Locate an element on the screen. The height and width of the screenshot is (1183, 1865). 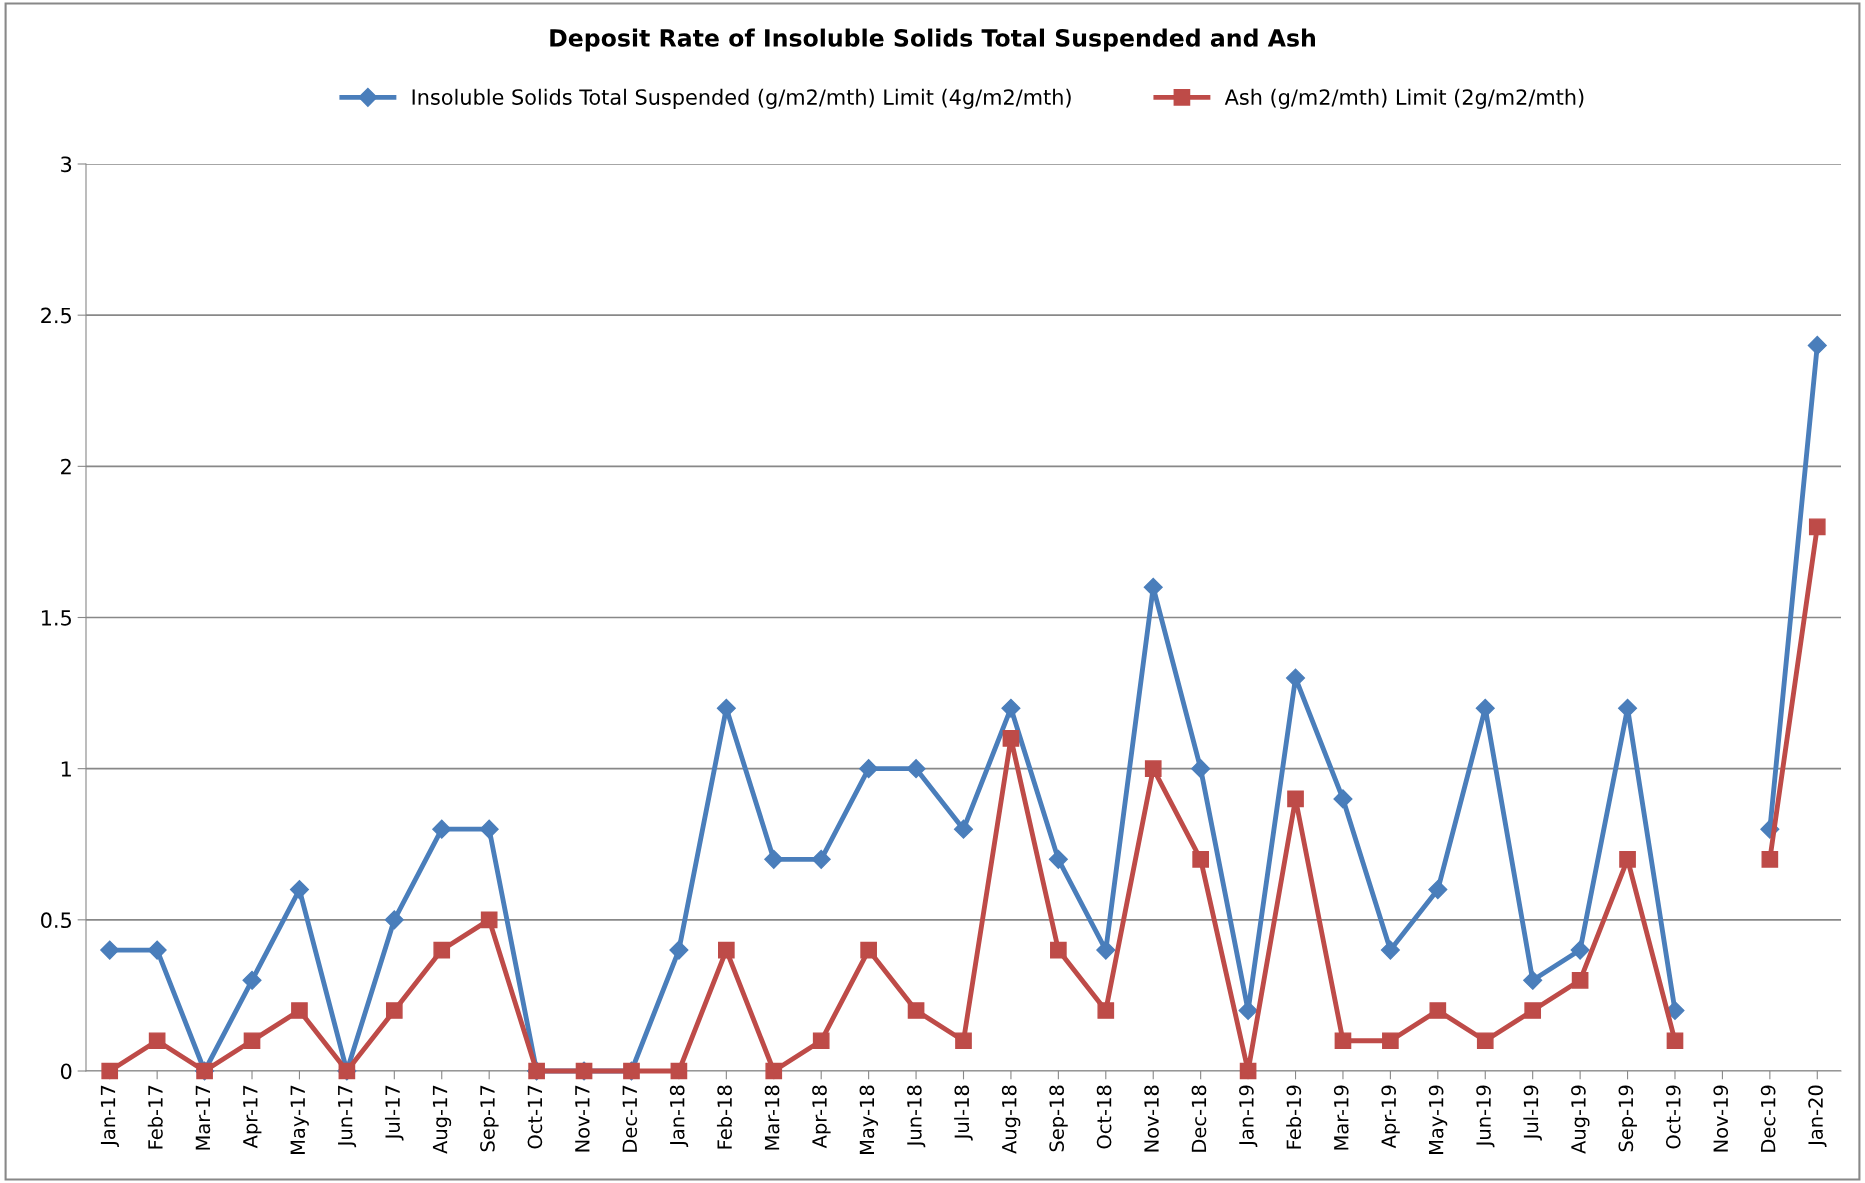
x-tick-label: Nov-17 is located at coordinates (582, 1118).